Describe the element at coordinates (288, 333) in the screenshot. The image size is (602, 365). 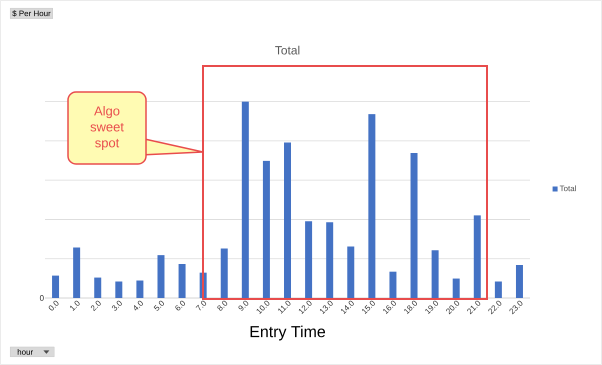
I see `x-axis-title: Entry Time` at that location.